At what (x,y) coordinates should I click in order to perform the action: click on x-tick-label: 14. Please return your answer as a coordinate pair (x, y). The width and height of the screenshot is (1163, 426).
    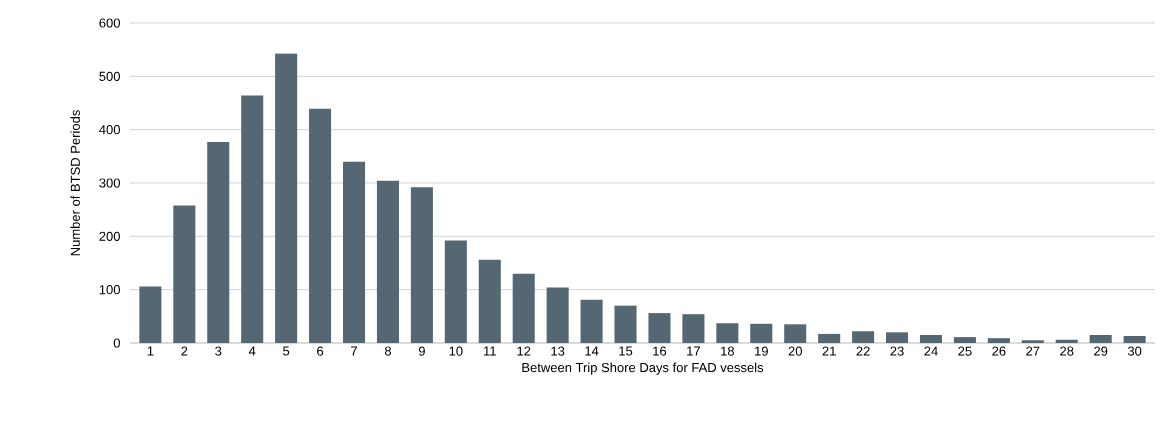
    Looking at the image, I should click on (592, 351).